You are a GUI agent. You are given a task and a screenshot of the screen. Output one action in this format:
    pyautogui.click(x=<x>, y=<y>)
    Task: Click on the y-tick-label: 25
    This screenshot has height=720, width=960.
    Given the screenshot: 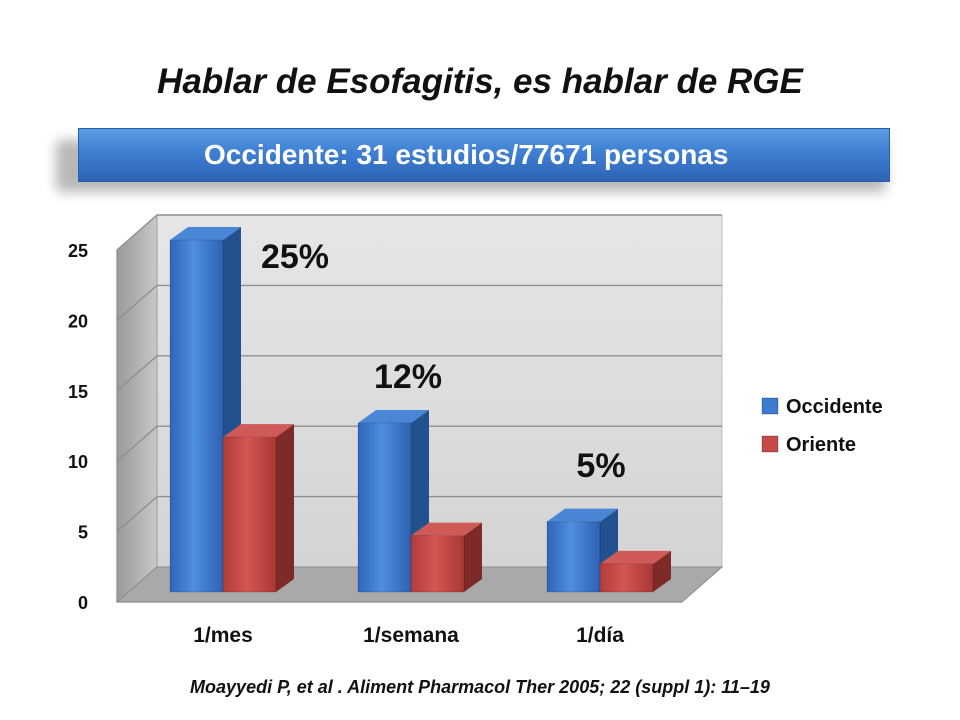 What is the action you would take?
    pyautogui.click(x=78, y=251)
    